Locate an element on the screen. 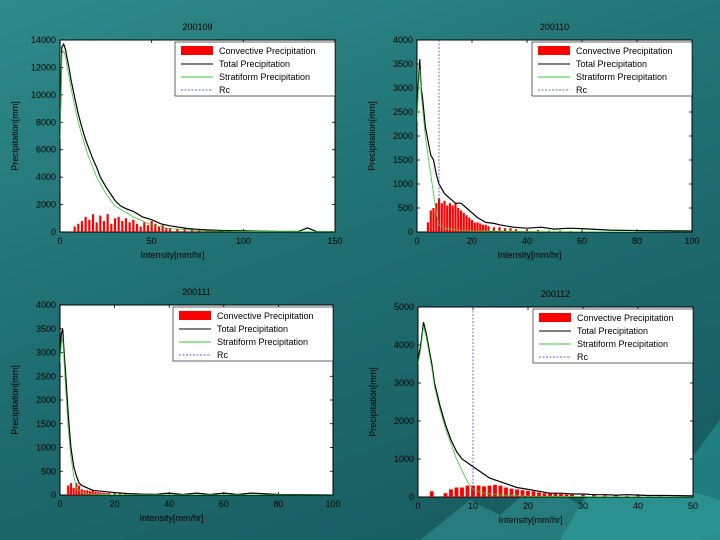  x-tick-label: 0 is located at coordinates (417, 506).